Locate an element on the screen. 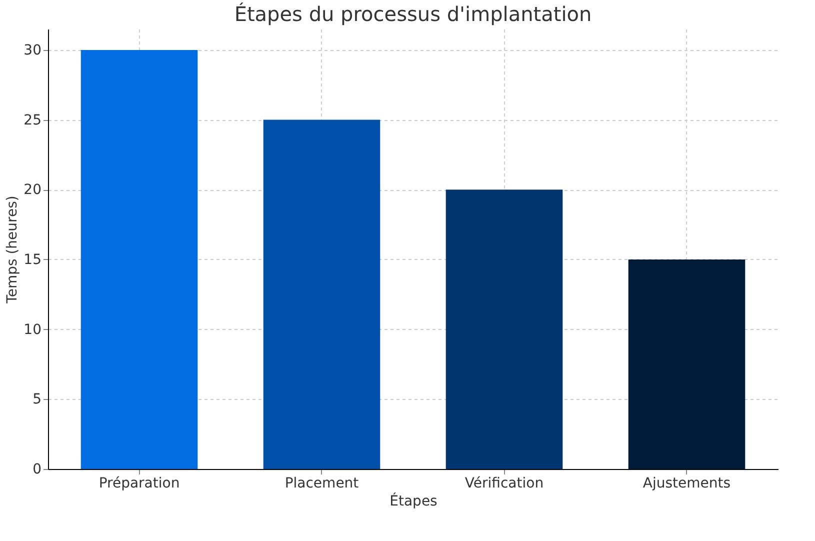 The height and width of the screenshot is (541, 815). y-axis-title: Temps (heures) is located at coordinates (12, 250).